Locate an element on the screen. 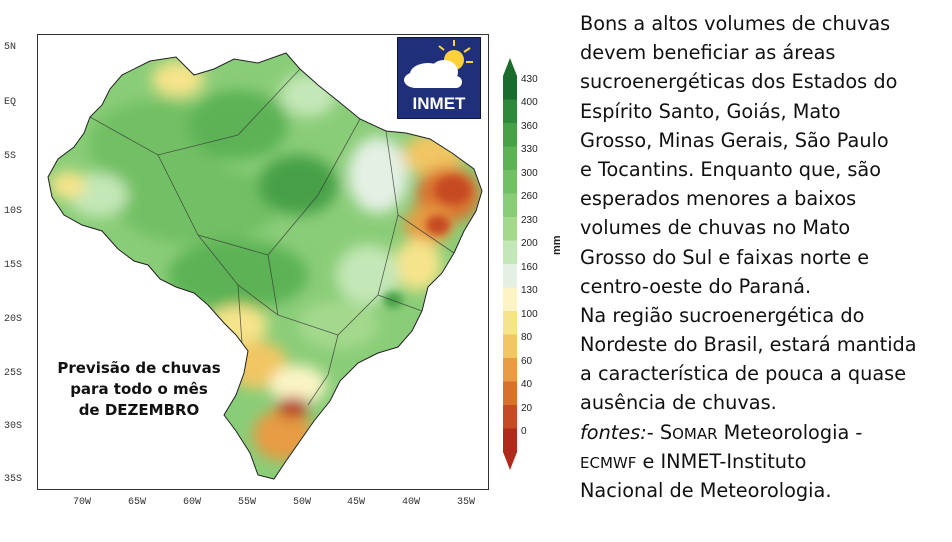  text-line: Grosso do Sul e faixas norte e is located at coordinates (725, 257).